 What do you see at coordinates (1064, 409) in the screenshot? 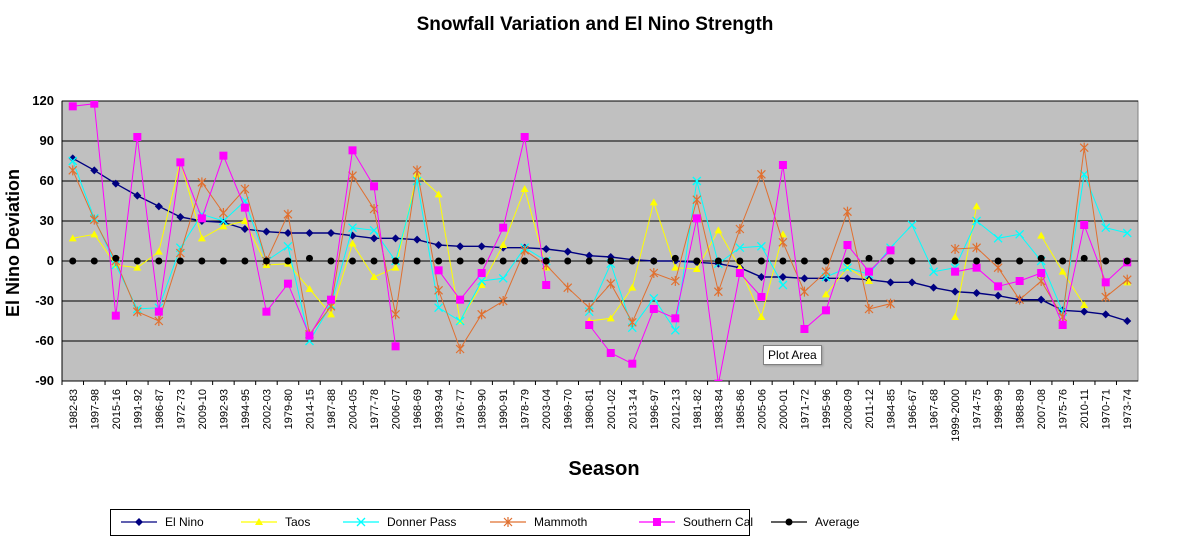
I see `x-tick-label: 1975-76` at bounding box center [1064, 409].